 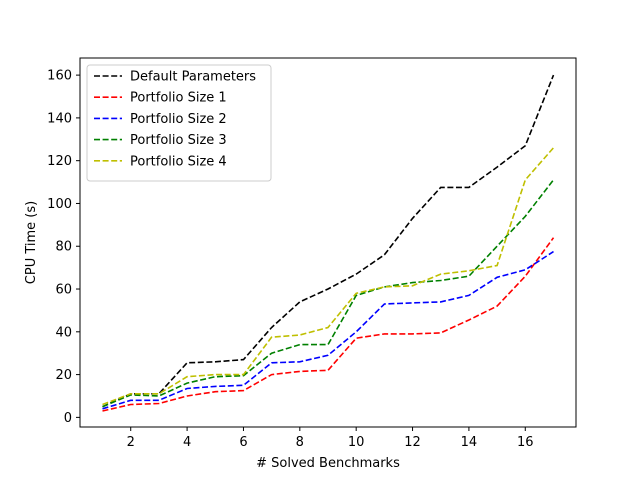 I want to click on x-tick-label: 16, so click(x=525, y=442).